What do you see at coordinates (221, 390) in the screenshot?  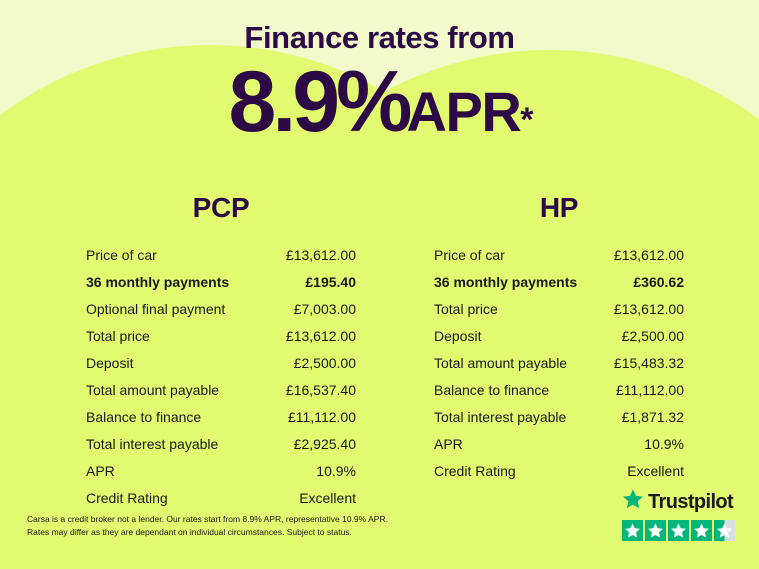 I see `finance-row: Total amount payable £16,537.40` at bounding box center [221, 390].